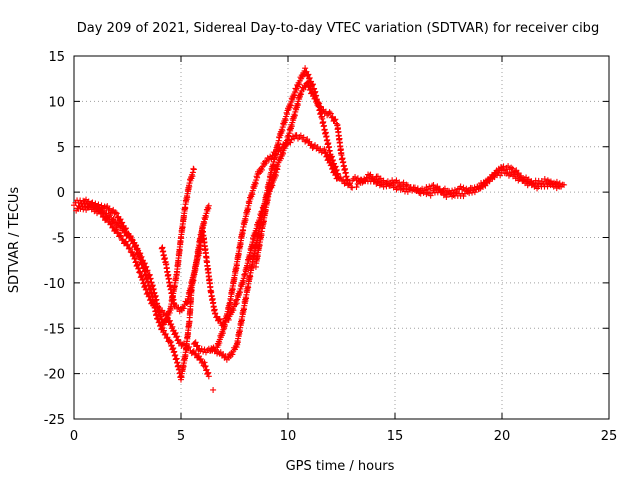  Describe the element at coordinates (54, 420) in the screenshot. I see `y-tick-label: -25` at that location.